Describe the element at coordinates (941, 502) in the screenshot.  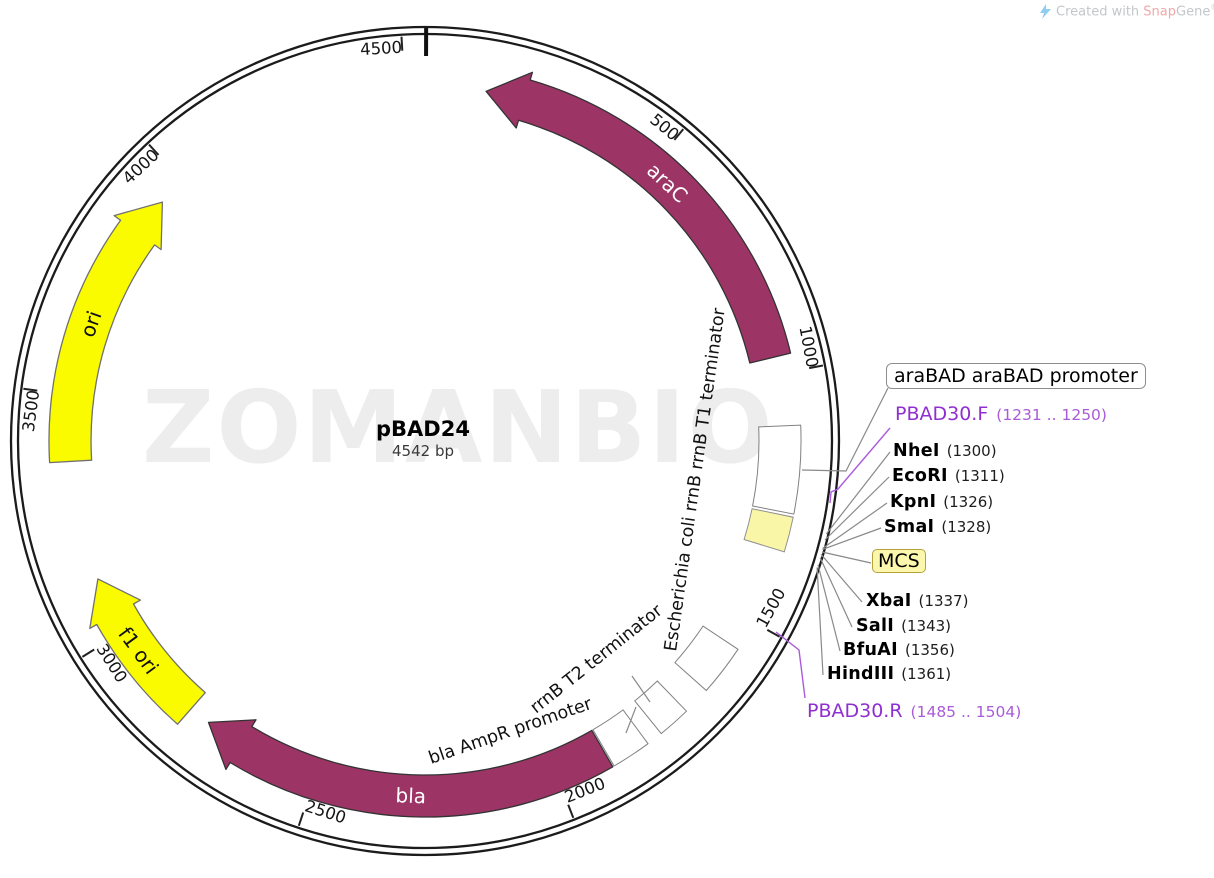
I see `label-site-kpni: KpnI (1326)` at that location.